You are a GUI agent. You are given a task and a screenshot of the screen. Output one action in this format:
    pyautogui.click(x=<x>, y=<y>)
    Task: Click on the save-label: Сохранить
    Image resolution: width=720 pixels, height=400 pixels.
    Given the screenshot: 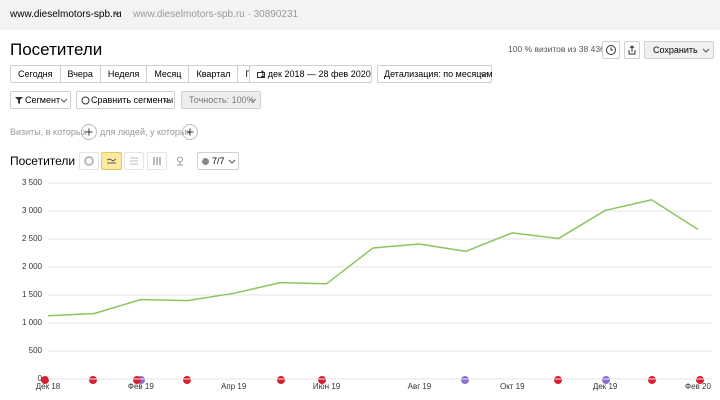 What is the action you would take?
    pyautogui.click(x=675, y=50)
    